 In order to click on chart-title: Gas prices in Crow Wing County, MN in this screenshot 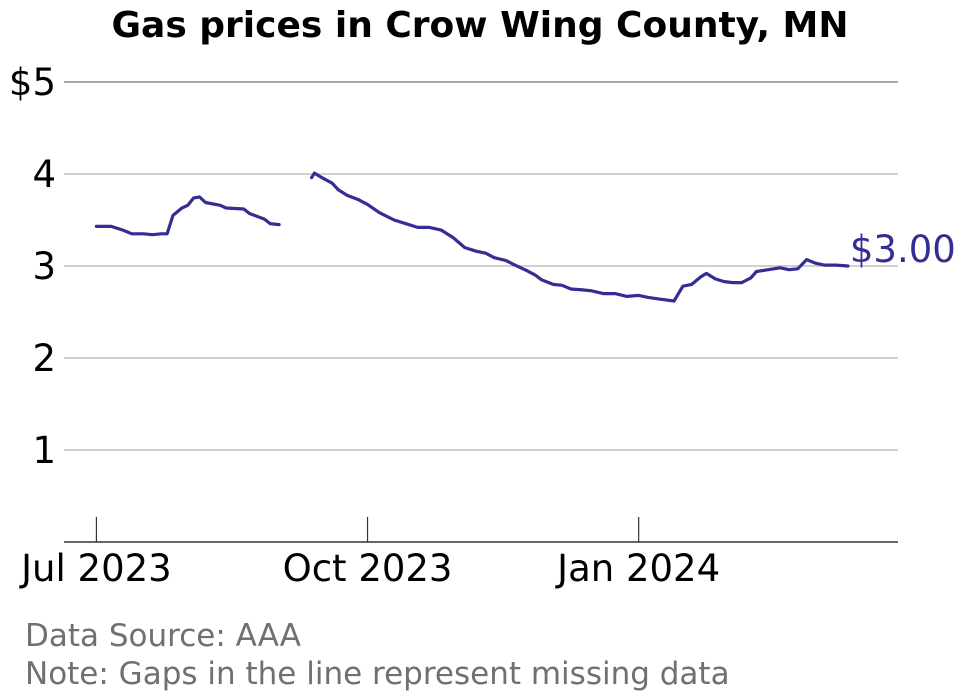, I will do `click(479, 25)`.